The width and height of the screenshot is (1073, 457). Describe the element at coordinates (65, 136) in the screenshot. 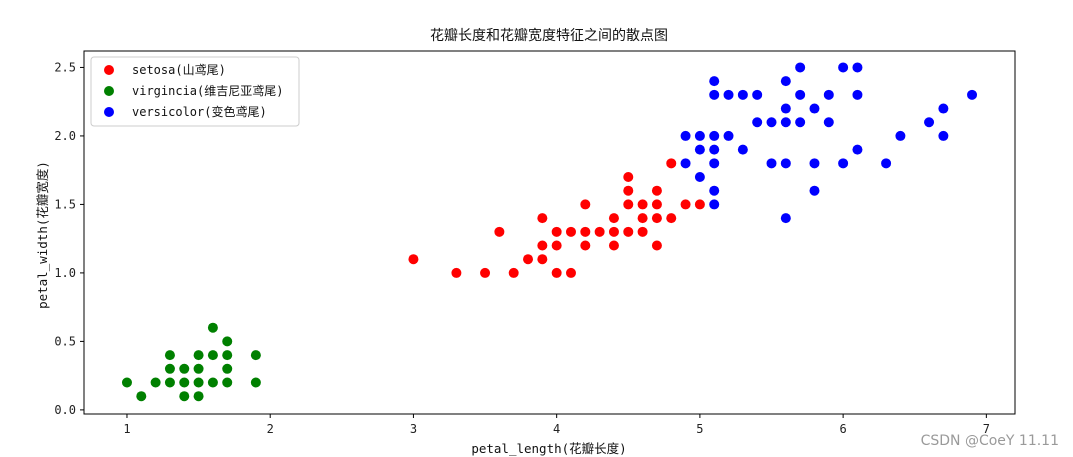

I see `y-tick-label: 2.0` at that location.